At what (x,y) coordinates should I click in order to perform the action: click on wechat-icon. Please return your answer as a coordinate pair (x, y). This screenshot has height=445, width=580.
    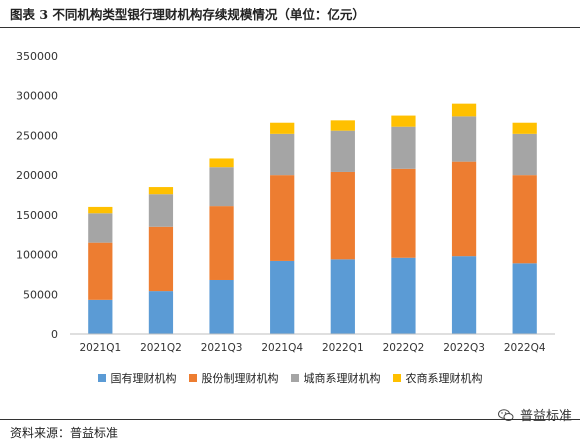
    Looking at the image, I should click on (505, 415).